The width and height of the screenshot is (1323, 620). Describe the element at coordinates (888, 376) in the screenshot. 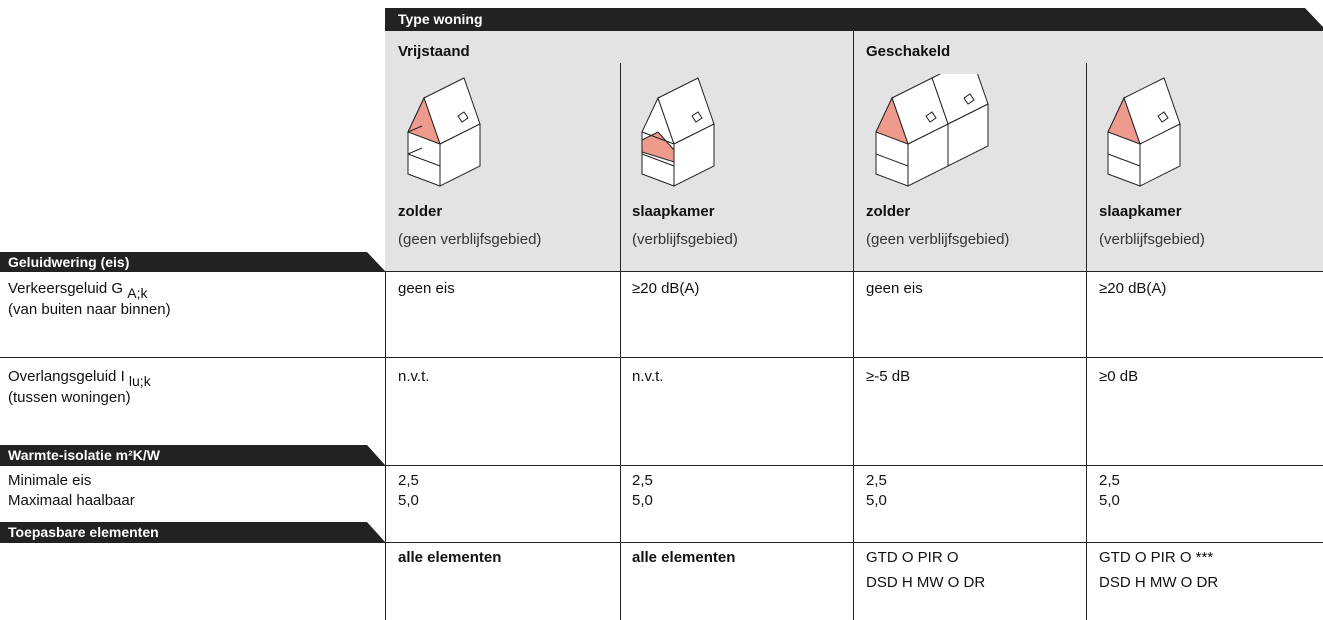

I see `cell-text: ≥-5 dB` at that location.